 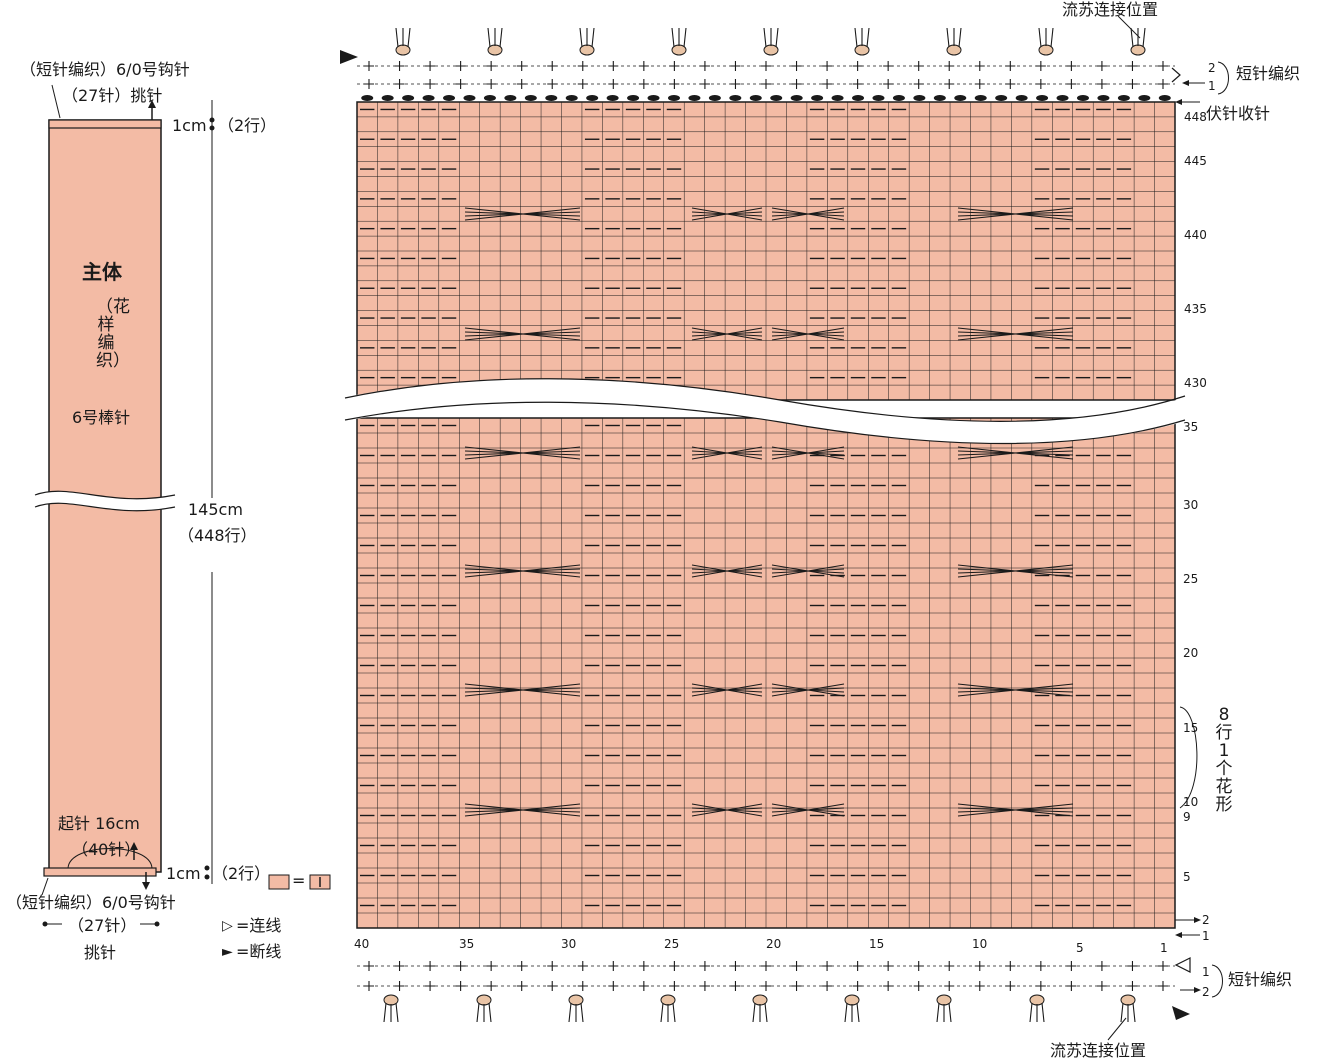 I want to click on top-edge-rows: （2行）, so click(x=247, y=125).